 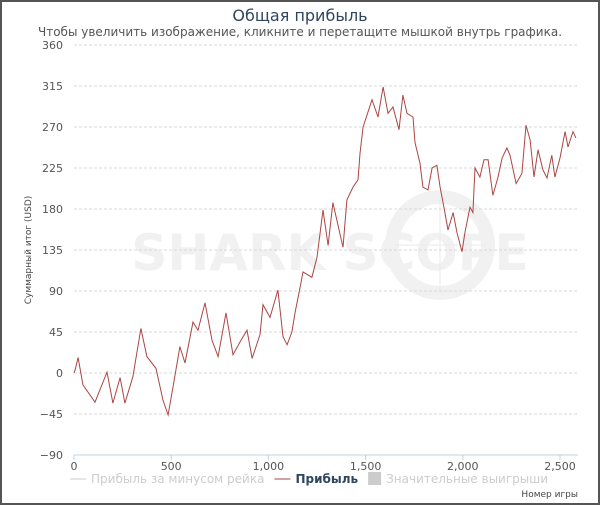 I want to click on y-tick-label: 180, so click(x=52, y=209).